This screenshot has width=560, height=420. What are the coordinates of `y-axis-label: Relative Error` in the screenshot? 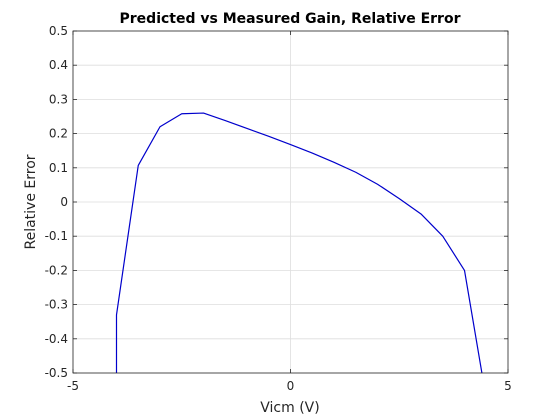 It's located at (31, 201).